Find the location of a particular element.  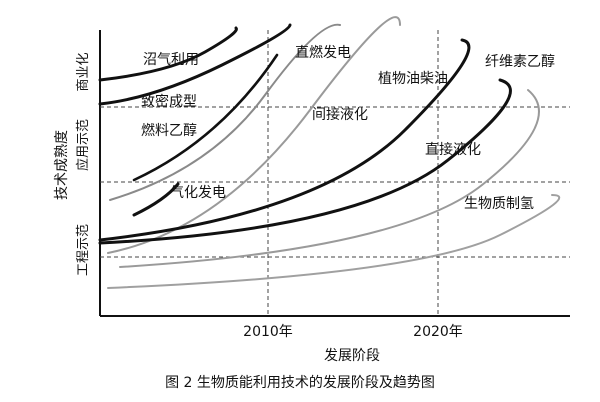

x-axis-title: 发展阶段 is located at coordinates (352, 356).